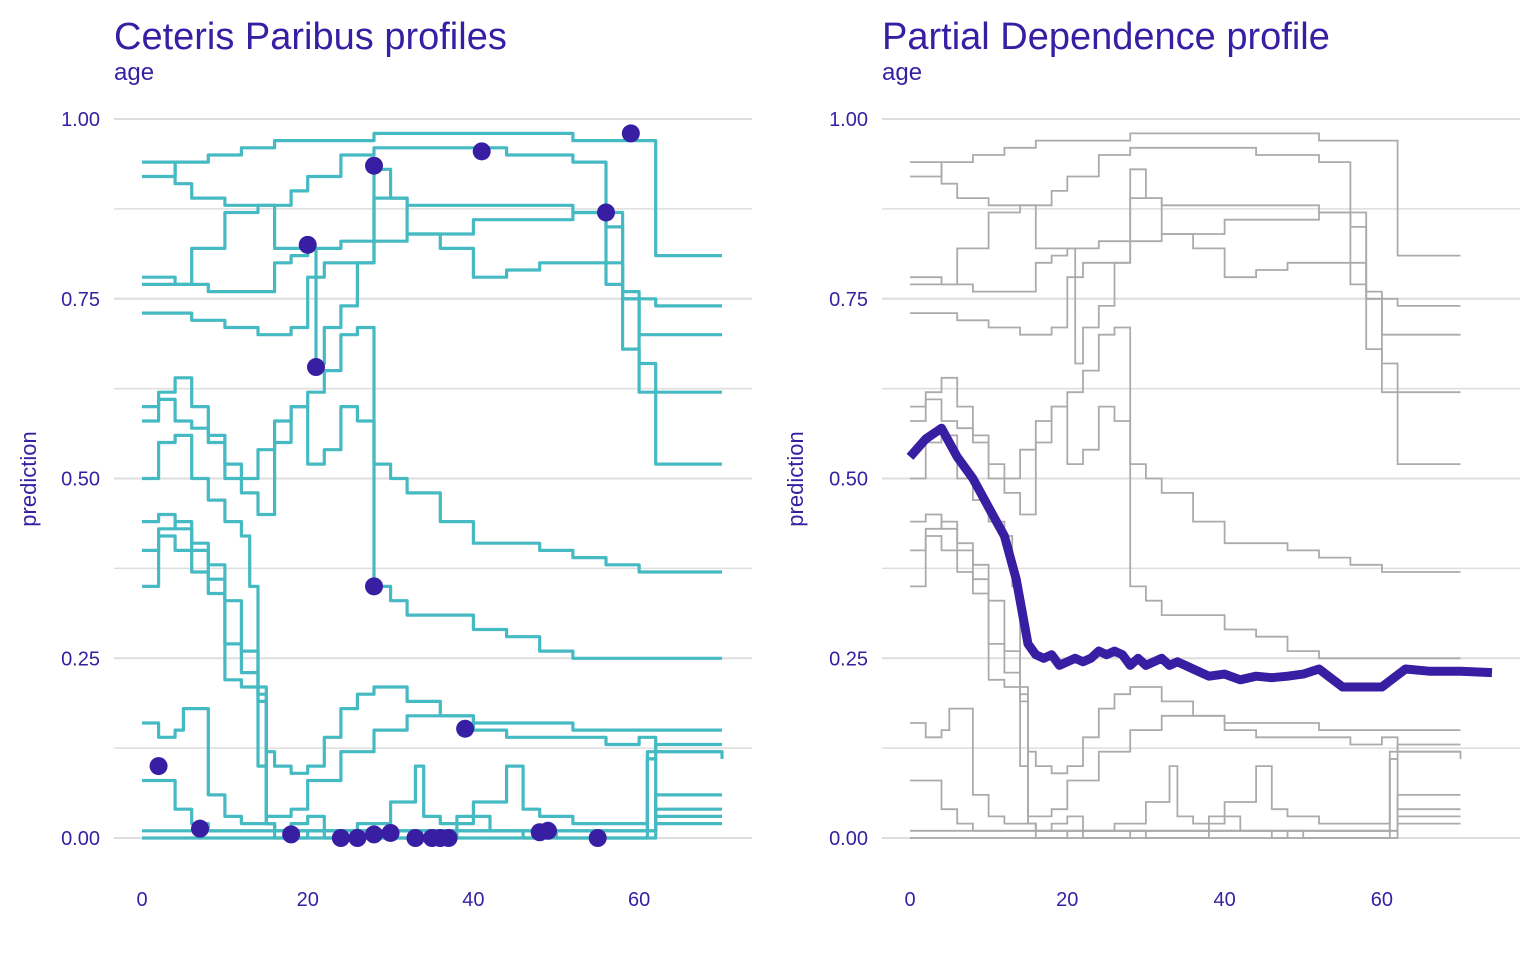 The width and height of the screenshot is (1536, 960). I want to click on cp-y-axis-label: prediction, so click(28, 478).